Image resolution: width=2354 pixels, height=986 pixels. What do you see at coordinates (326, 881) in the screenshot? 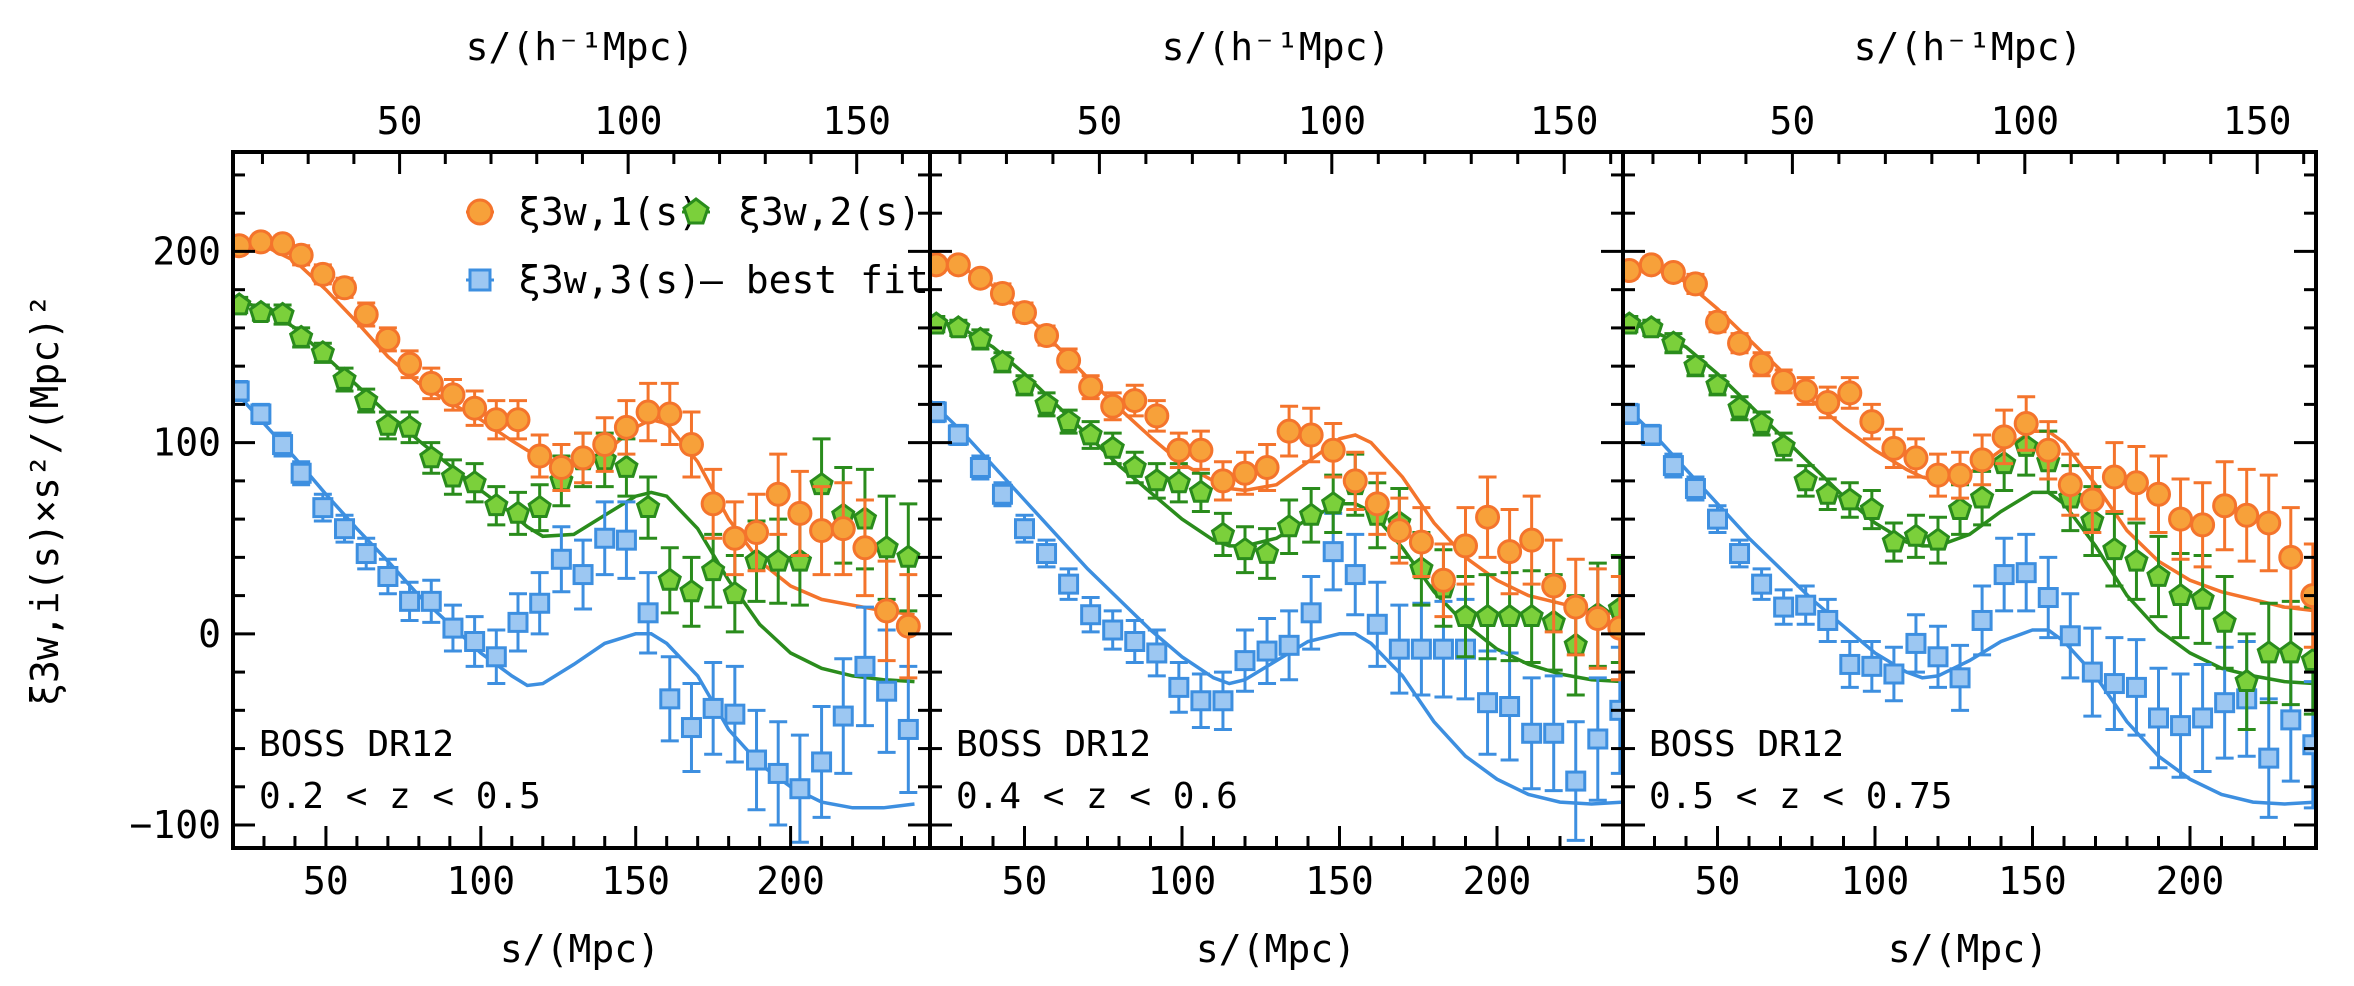
I see `x-tick-label: 50` at bounding box center [326, 881].